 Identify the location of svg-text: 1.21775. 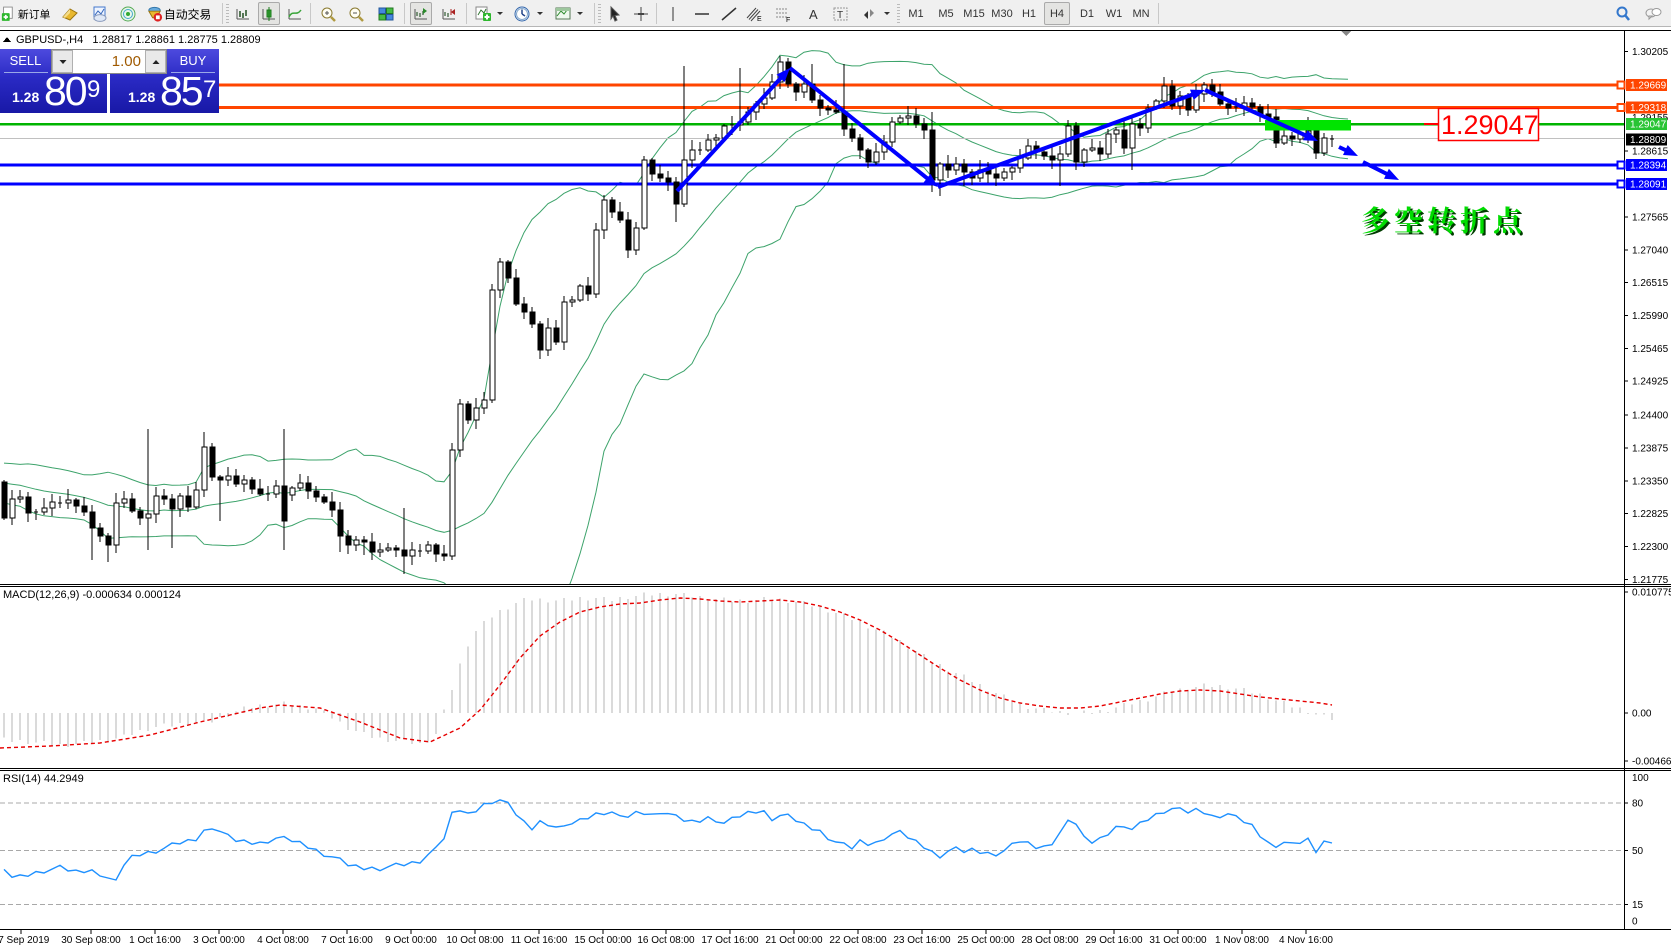
(1650, 580).